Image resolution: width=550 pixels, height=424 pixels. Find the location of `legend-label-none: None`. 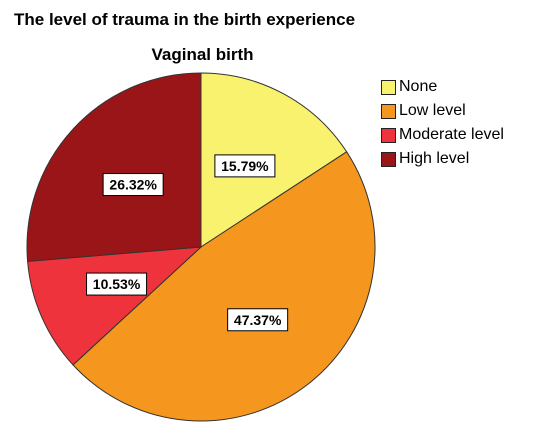

legend-label-none: None is located at coordinates (418, 86).